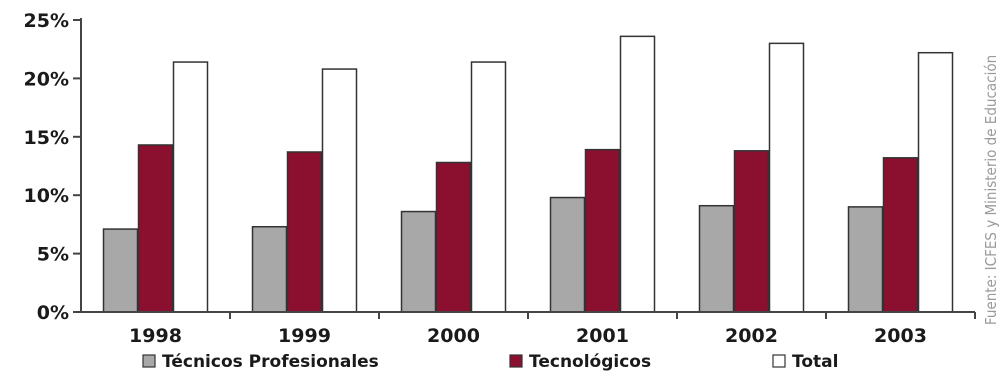  Describe the element at coordinates (900, 235) in the screenshot. I see `bar-tecnol-gicos-2003` at that location.